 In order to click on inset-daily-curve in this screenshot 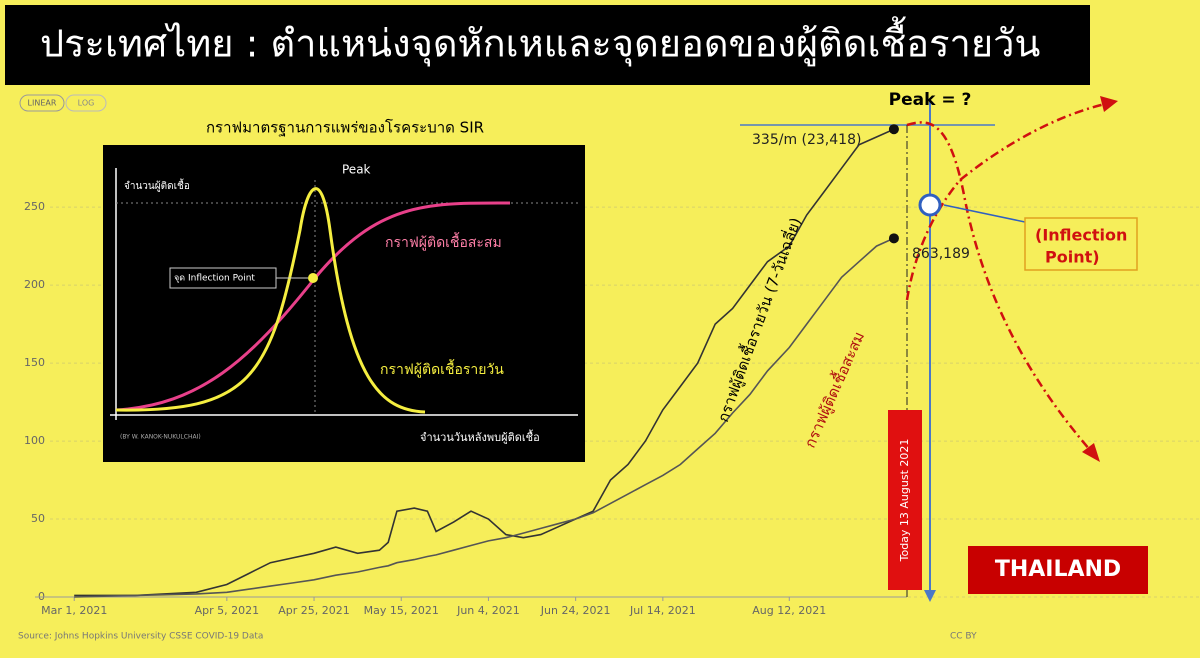, I will do `click(270, 300)`.